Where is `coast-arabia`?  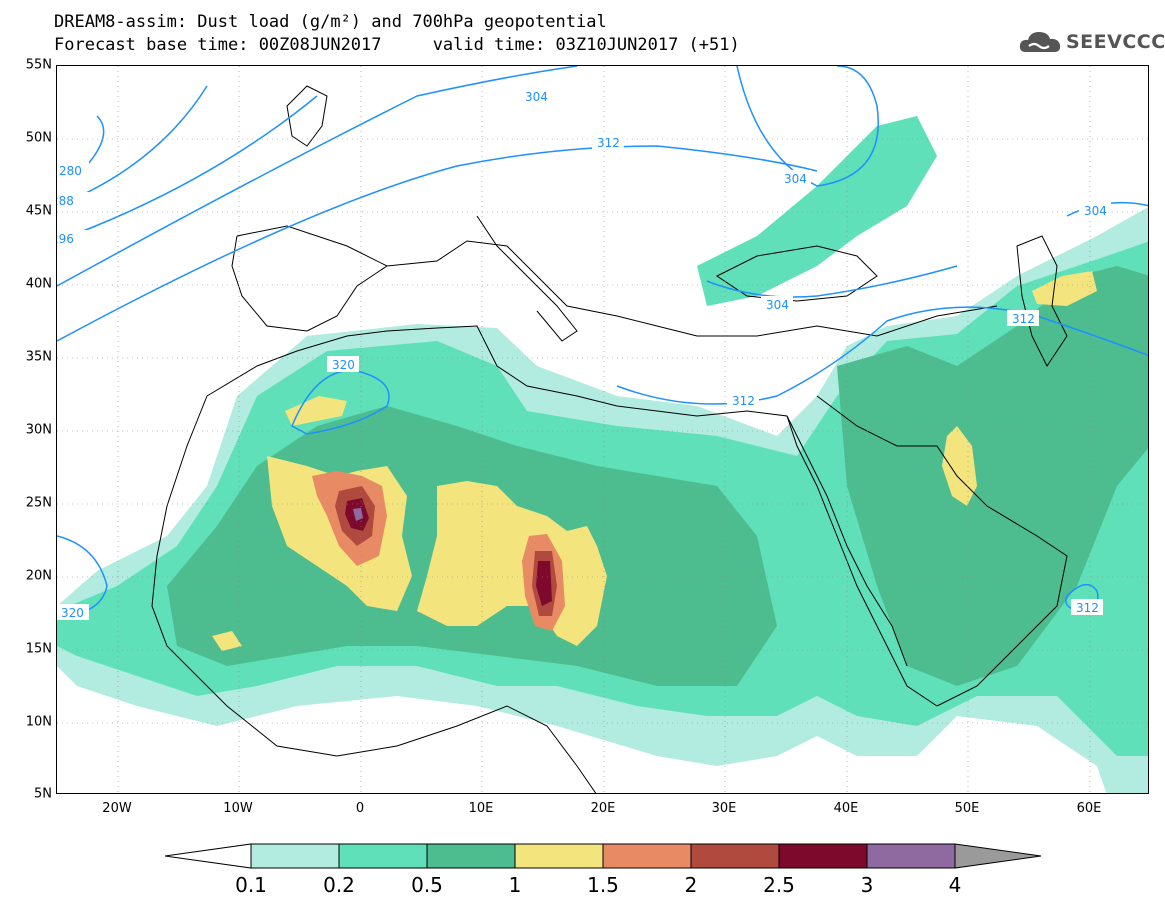
coast-arabia is located at coordinates (942, 551).